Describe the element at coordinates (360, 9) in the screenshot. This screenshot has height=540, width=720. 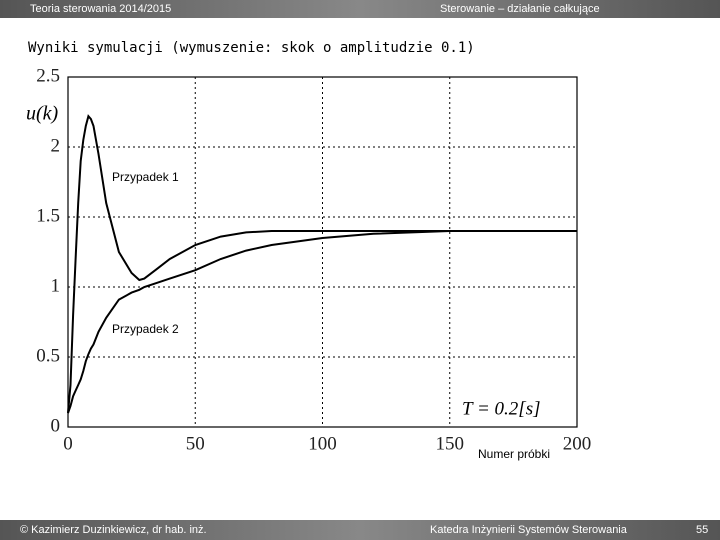
I see `header-bar` at that location.